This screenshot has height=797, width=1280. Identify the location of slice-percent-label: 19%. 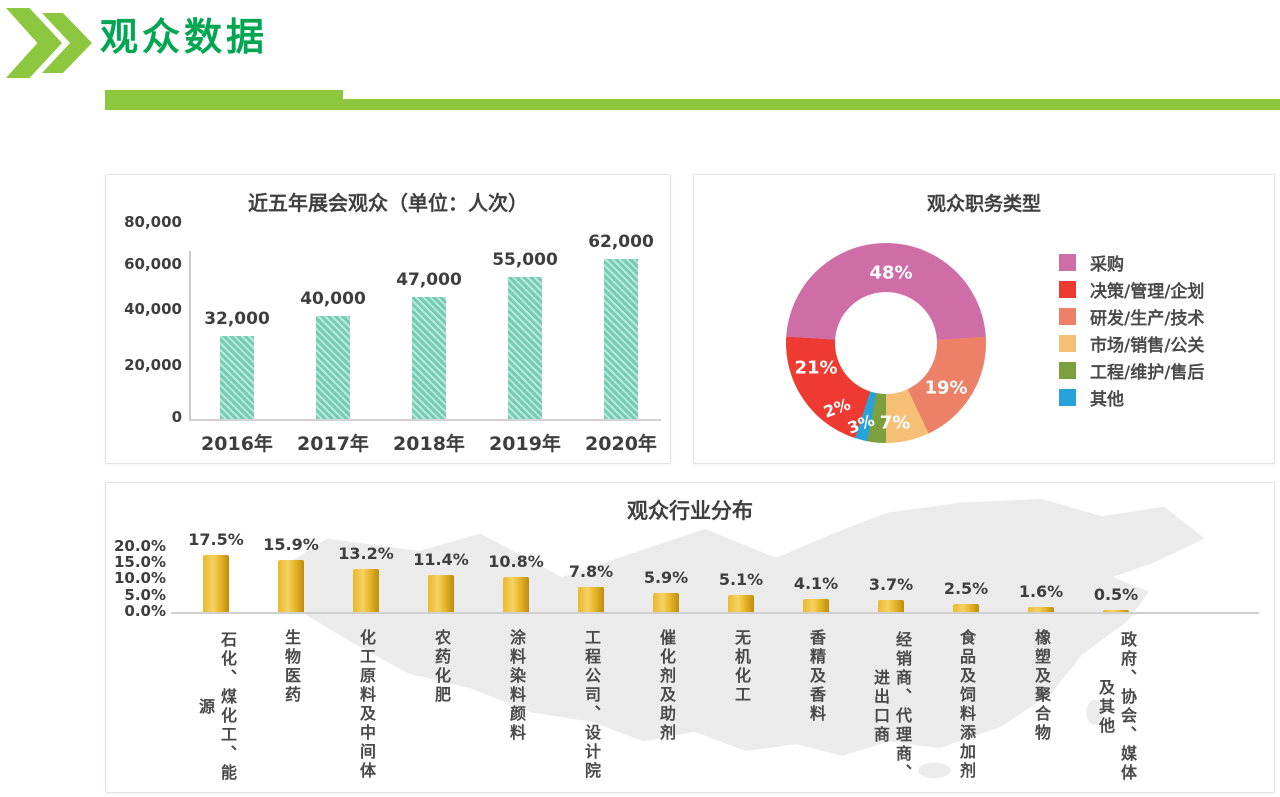
(946, 388).